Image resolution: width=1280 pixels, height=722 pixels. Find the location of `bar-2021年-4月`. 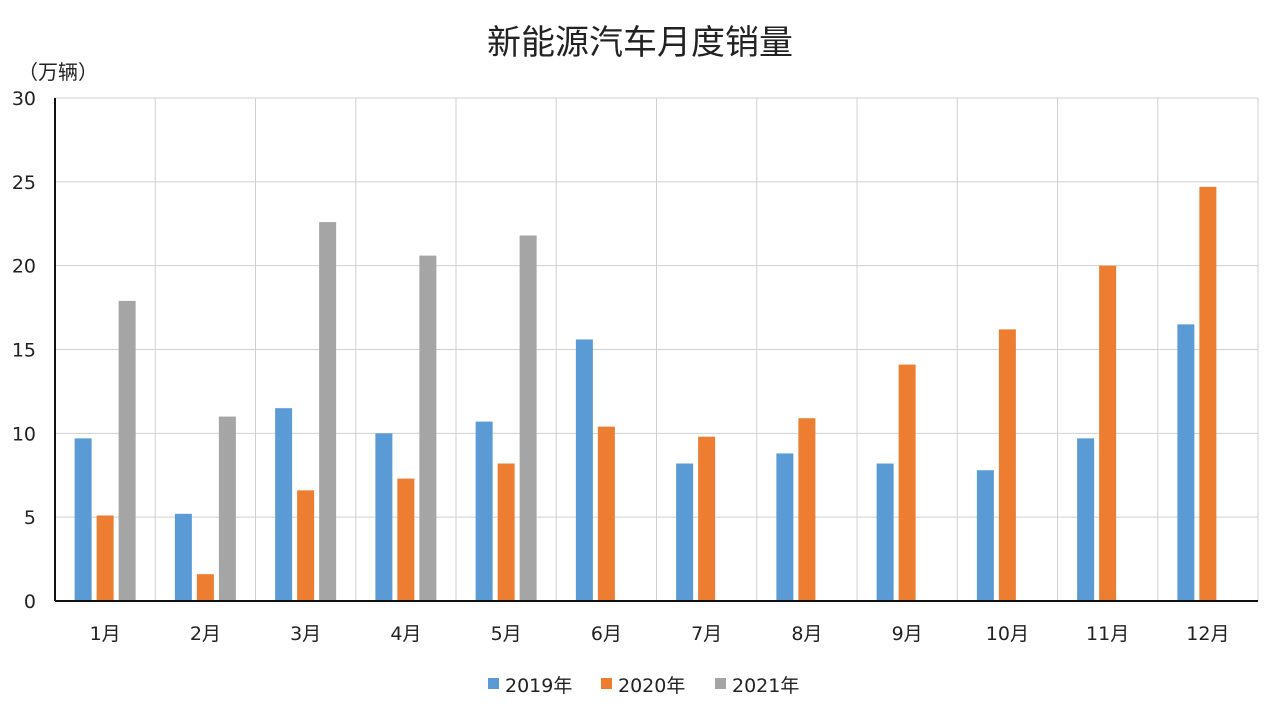

bar-2021年-4月 is located at coordinates (428, 428).